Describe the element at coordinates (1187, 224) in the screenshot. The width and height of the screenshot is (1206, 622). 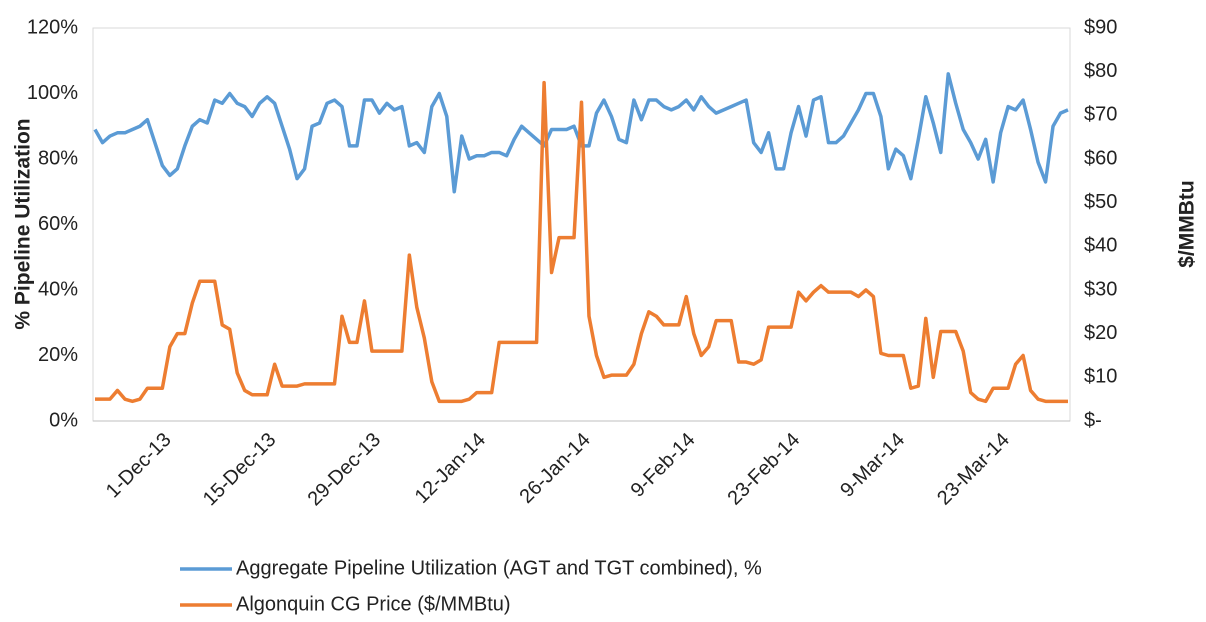
I see `y2-axis-title: $/MMBtu` at that location.